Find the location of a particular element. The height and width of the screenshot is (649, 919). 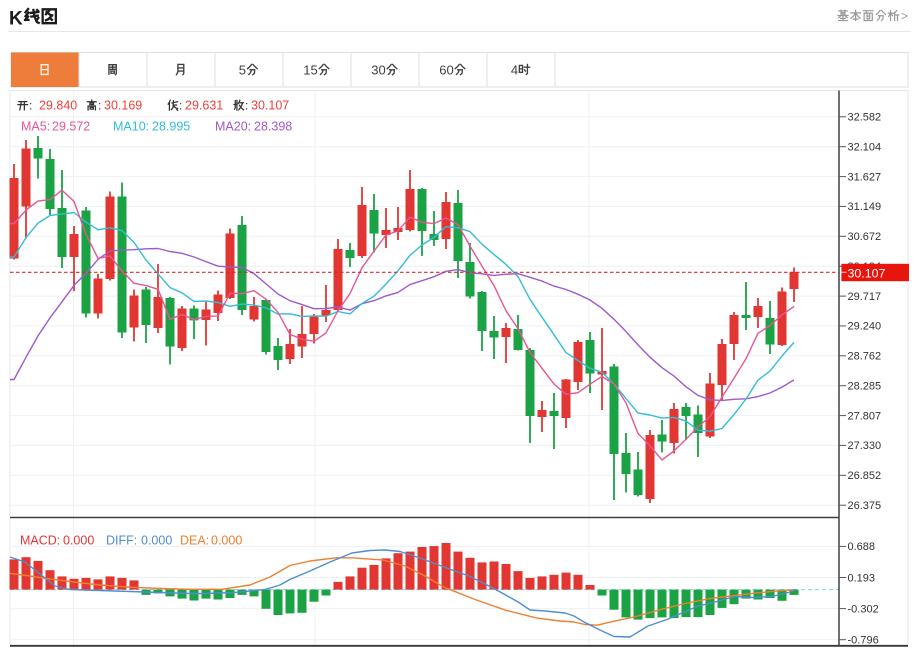

svg-text: 28.285 is located at coordinates (865, 387).